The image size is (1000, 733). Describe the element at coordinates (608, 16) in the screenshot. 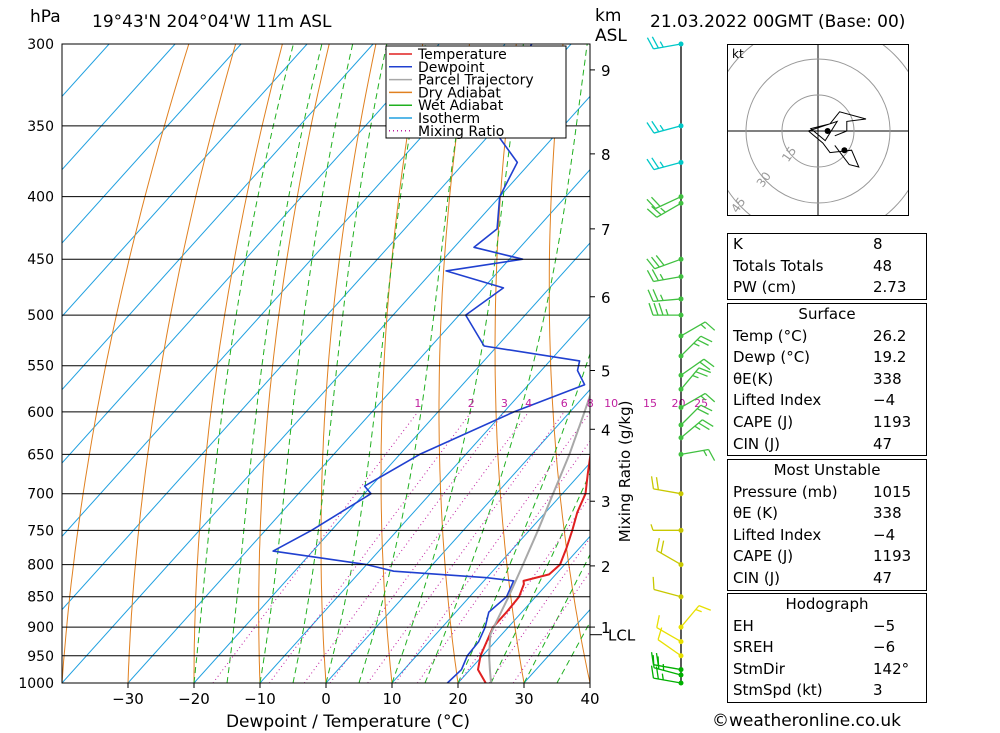

I see `km-unit-label: km` at that location.